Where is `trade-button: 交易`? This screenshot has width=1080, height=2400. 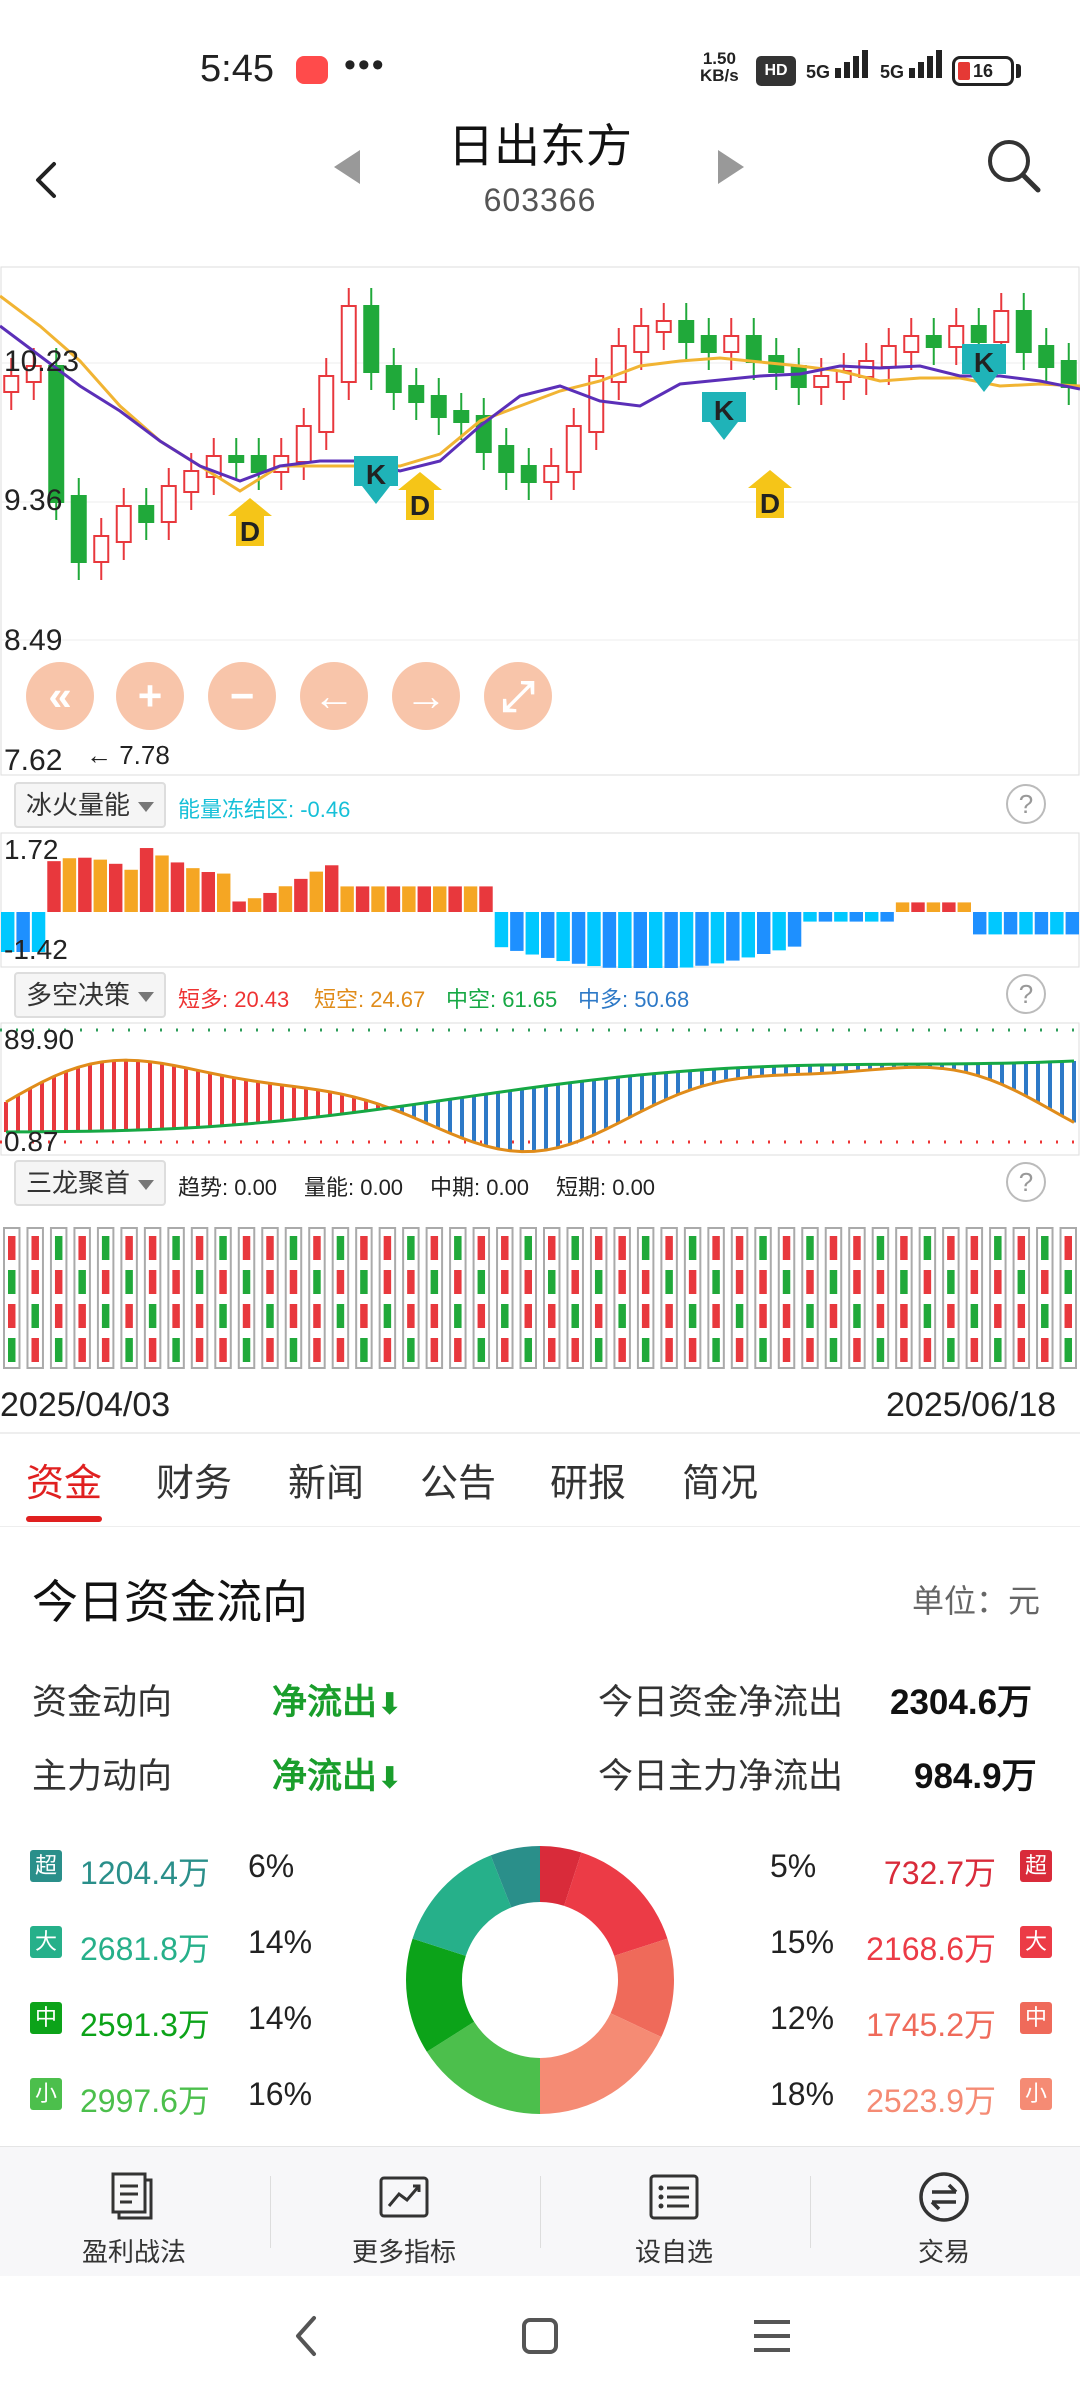 trade-button: 交易 is located at coordinates (944, 2219).